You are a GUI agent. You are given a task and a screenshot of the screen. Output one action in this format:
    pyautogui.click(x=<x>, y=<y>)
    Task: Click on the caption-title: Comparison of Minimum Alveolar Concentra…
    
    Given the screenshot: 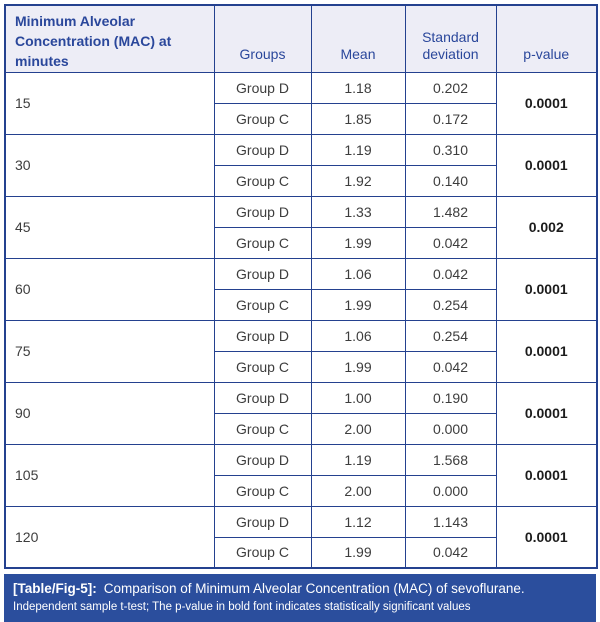 What is the action you would take?
    pyautogui.click(x=314, y=589)
    